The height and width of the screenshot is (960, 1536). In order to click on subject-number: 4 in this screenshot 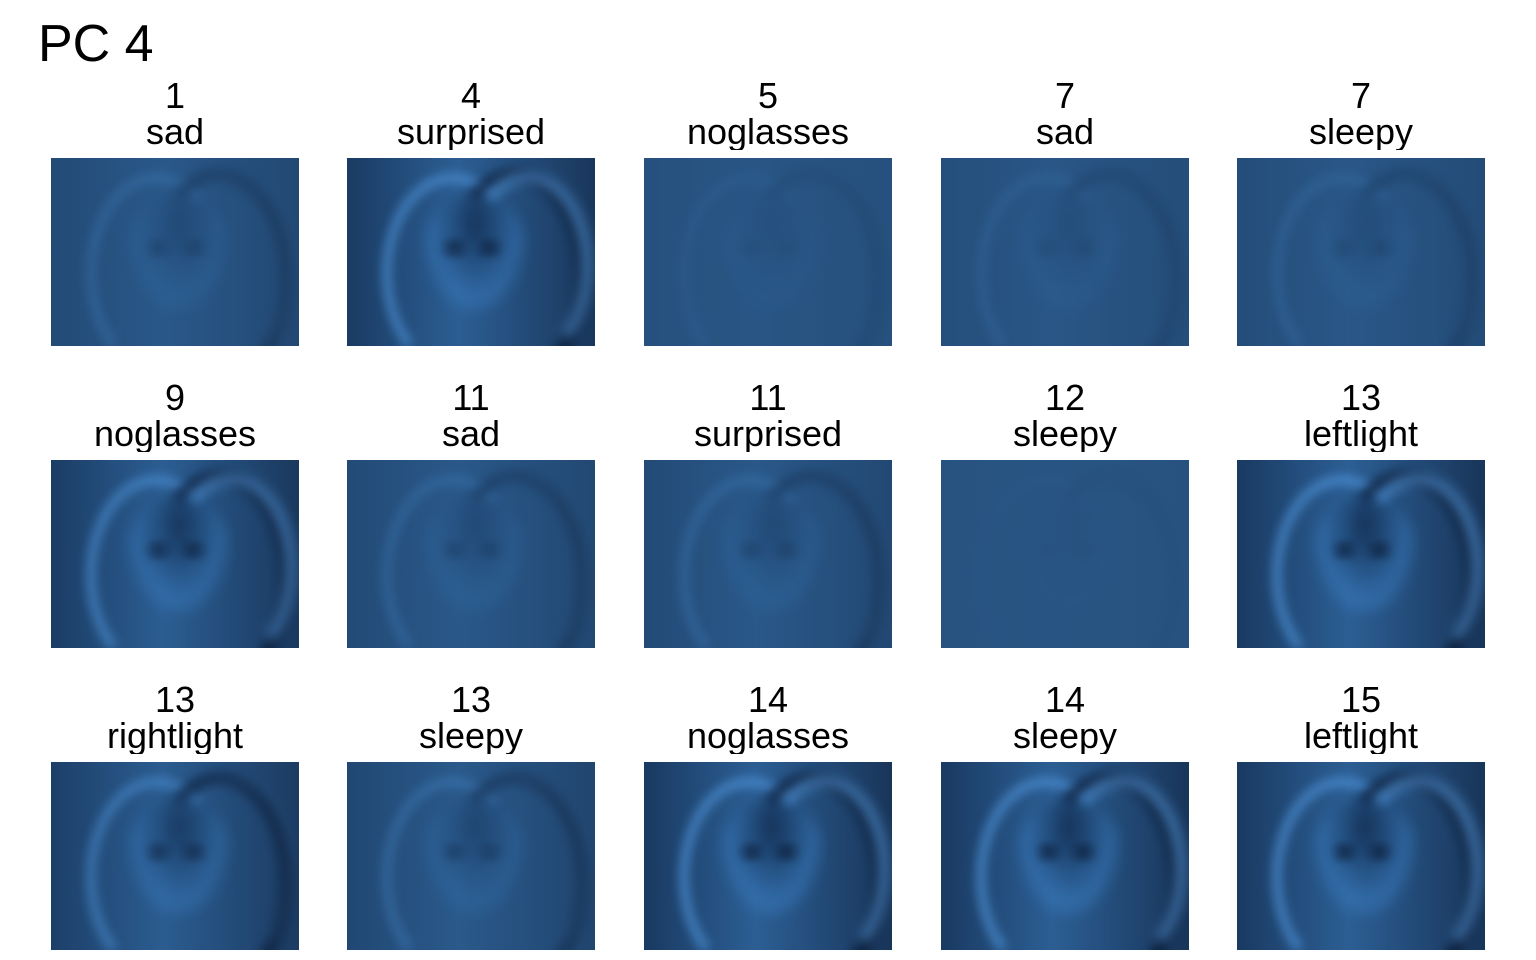, I will do `click(471, 95)`.